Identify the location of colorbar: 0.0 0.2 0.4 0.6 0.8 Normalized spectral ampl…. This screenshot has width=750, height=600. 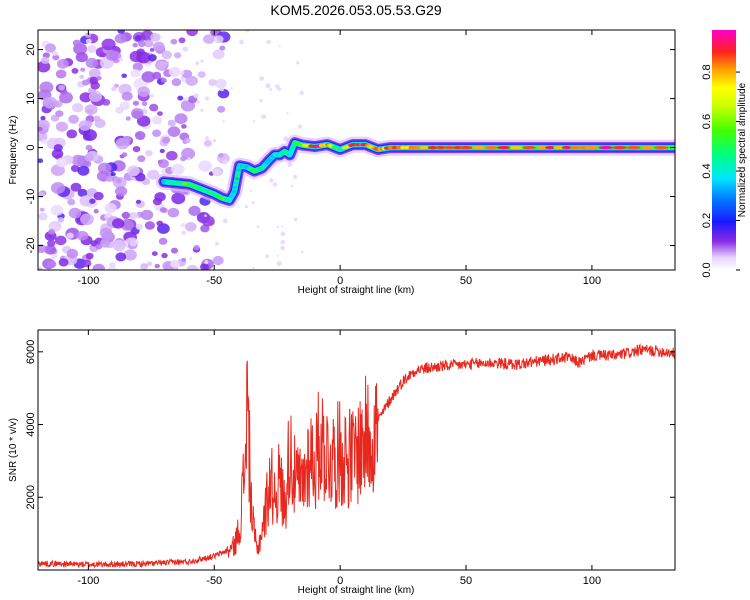
(724, 154).